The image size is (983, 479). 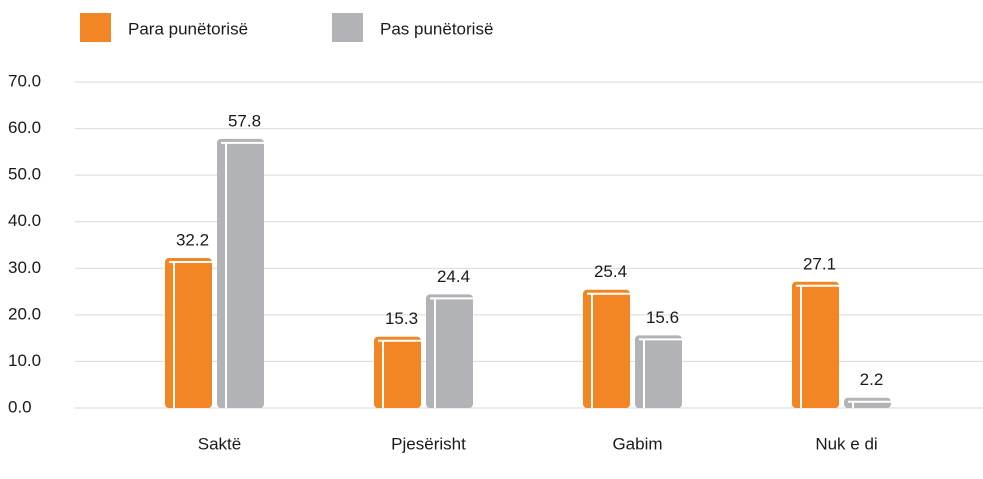 I want to click on data-label: 57.8, so click(x=244, y=120).